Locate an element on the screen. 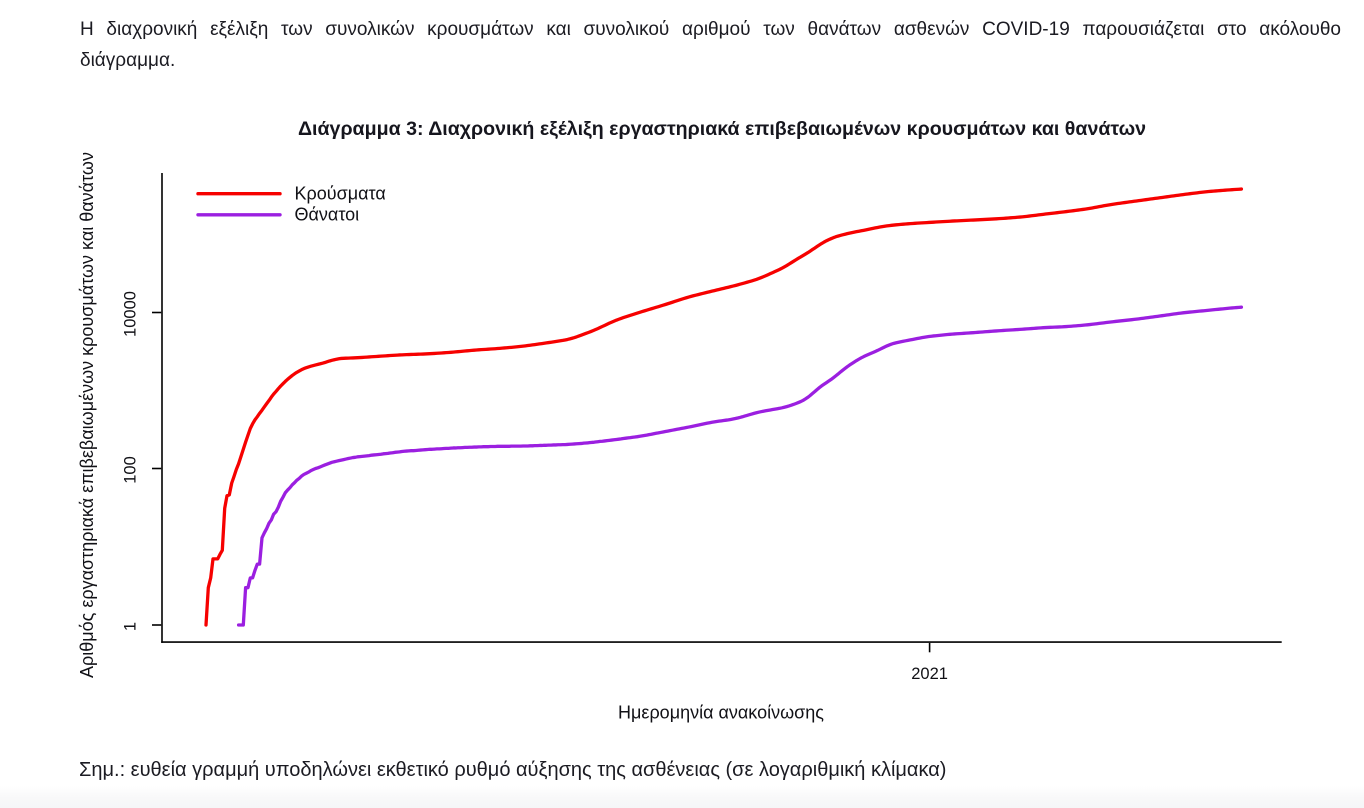 This screenshot has height=808, width=1364. svg-text: 100 is located at coordinates (131, 470).